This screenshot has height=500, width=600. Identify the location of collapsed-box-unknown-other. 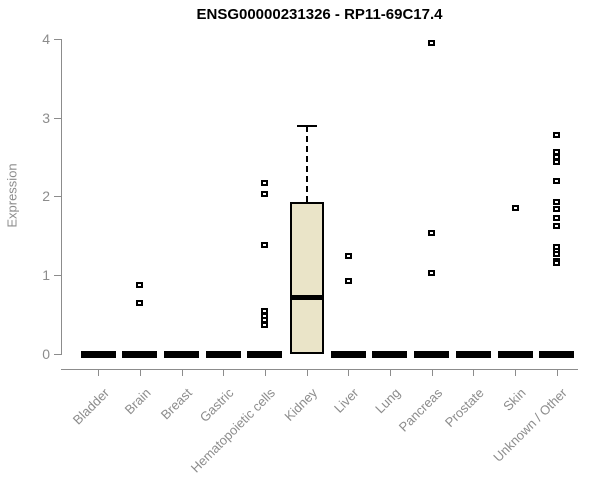
(557, 354).